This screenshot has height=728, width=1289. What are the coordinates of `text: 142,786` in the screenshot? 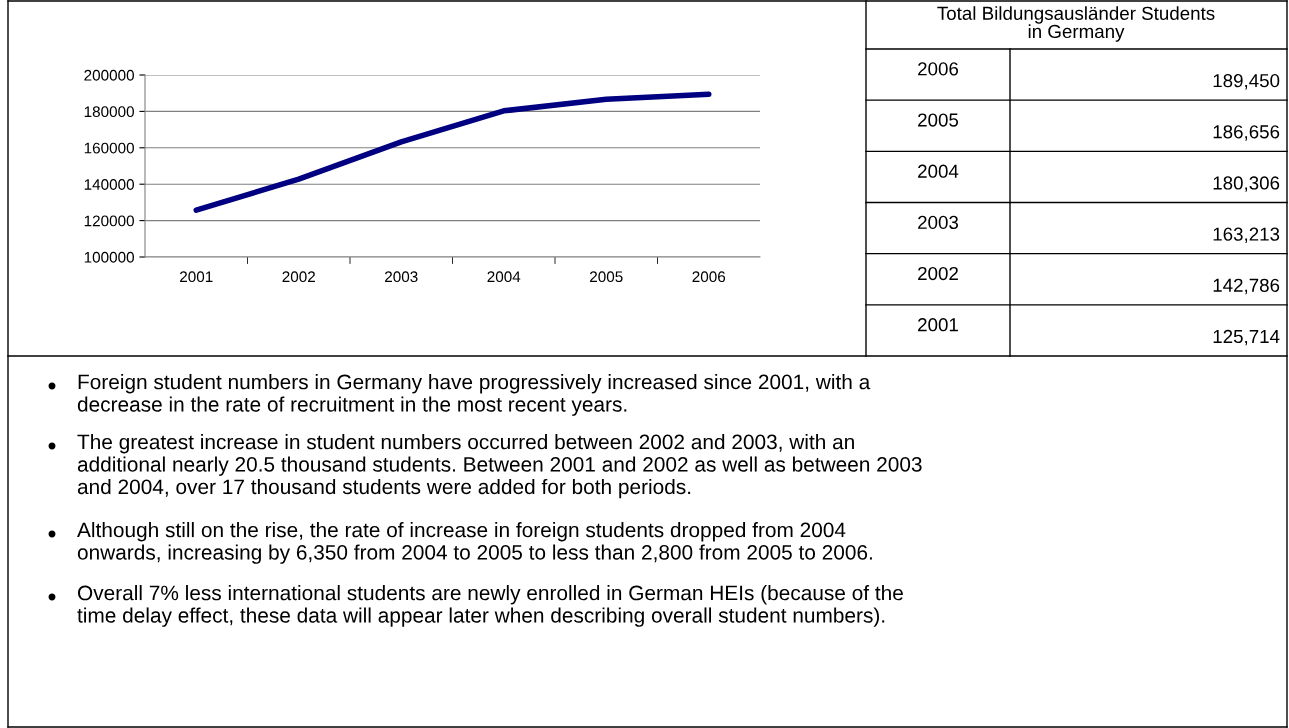 It's located at (1246, 286).